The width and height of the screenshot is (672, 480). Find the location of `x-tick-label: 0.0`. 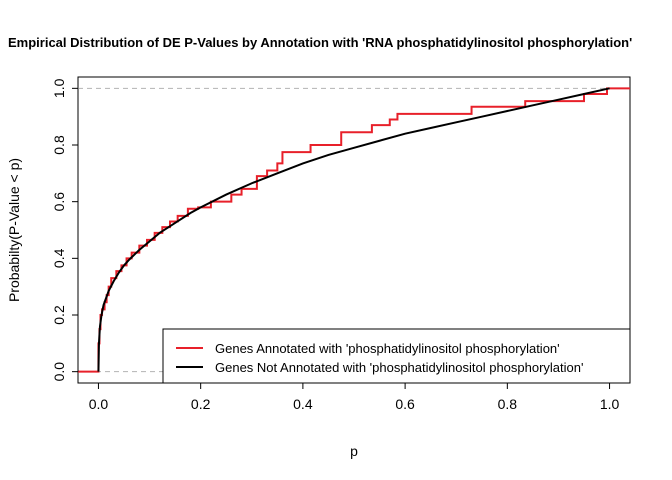

x-tick-label: 0.0 is located at coordinates (99, 404).